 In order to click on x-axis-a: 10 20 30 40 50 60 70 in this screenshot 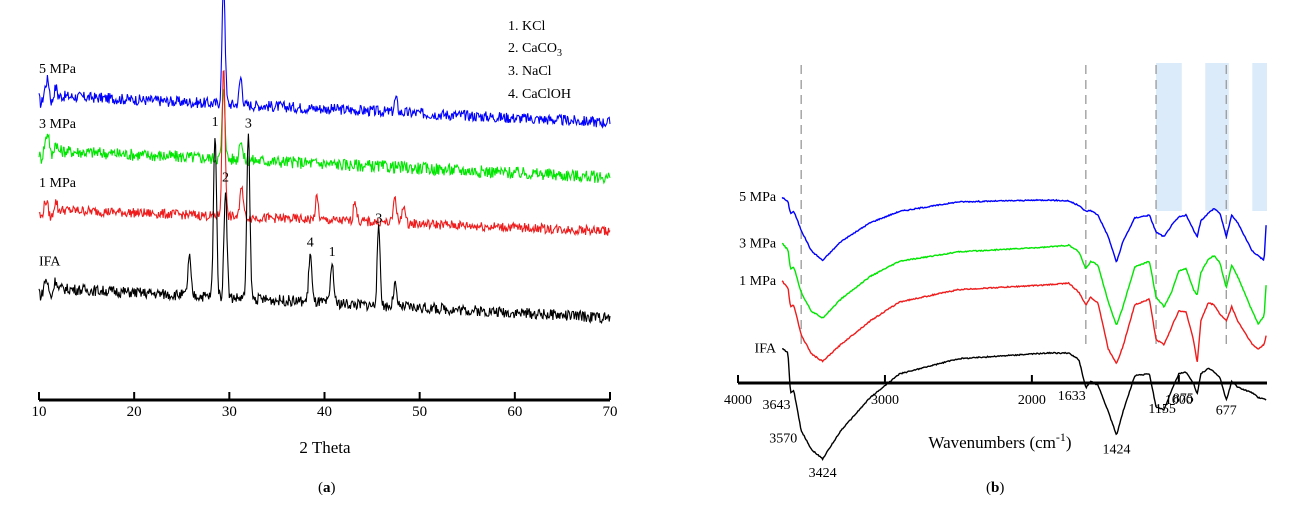, I will do `click(325, 406)`.